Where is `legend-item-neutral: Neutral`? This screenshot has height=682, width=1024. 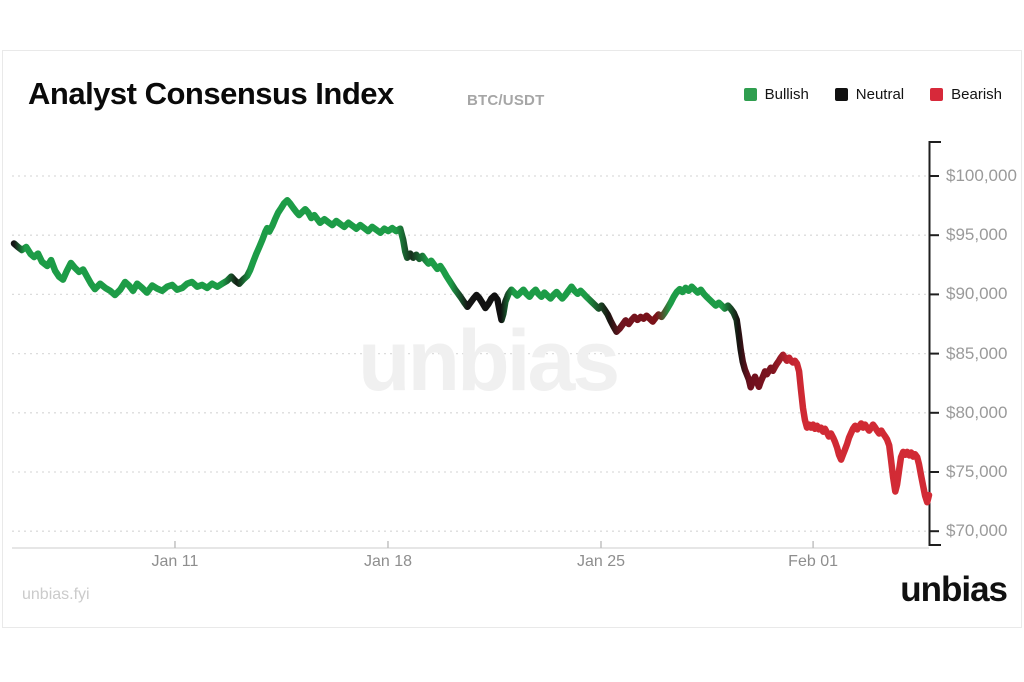
legend-item-neutral: Neutral is located at coordinates (869, 94).